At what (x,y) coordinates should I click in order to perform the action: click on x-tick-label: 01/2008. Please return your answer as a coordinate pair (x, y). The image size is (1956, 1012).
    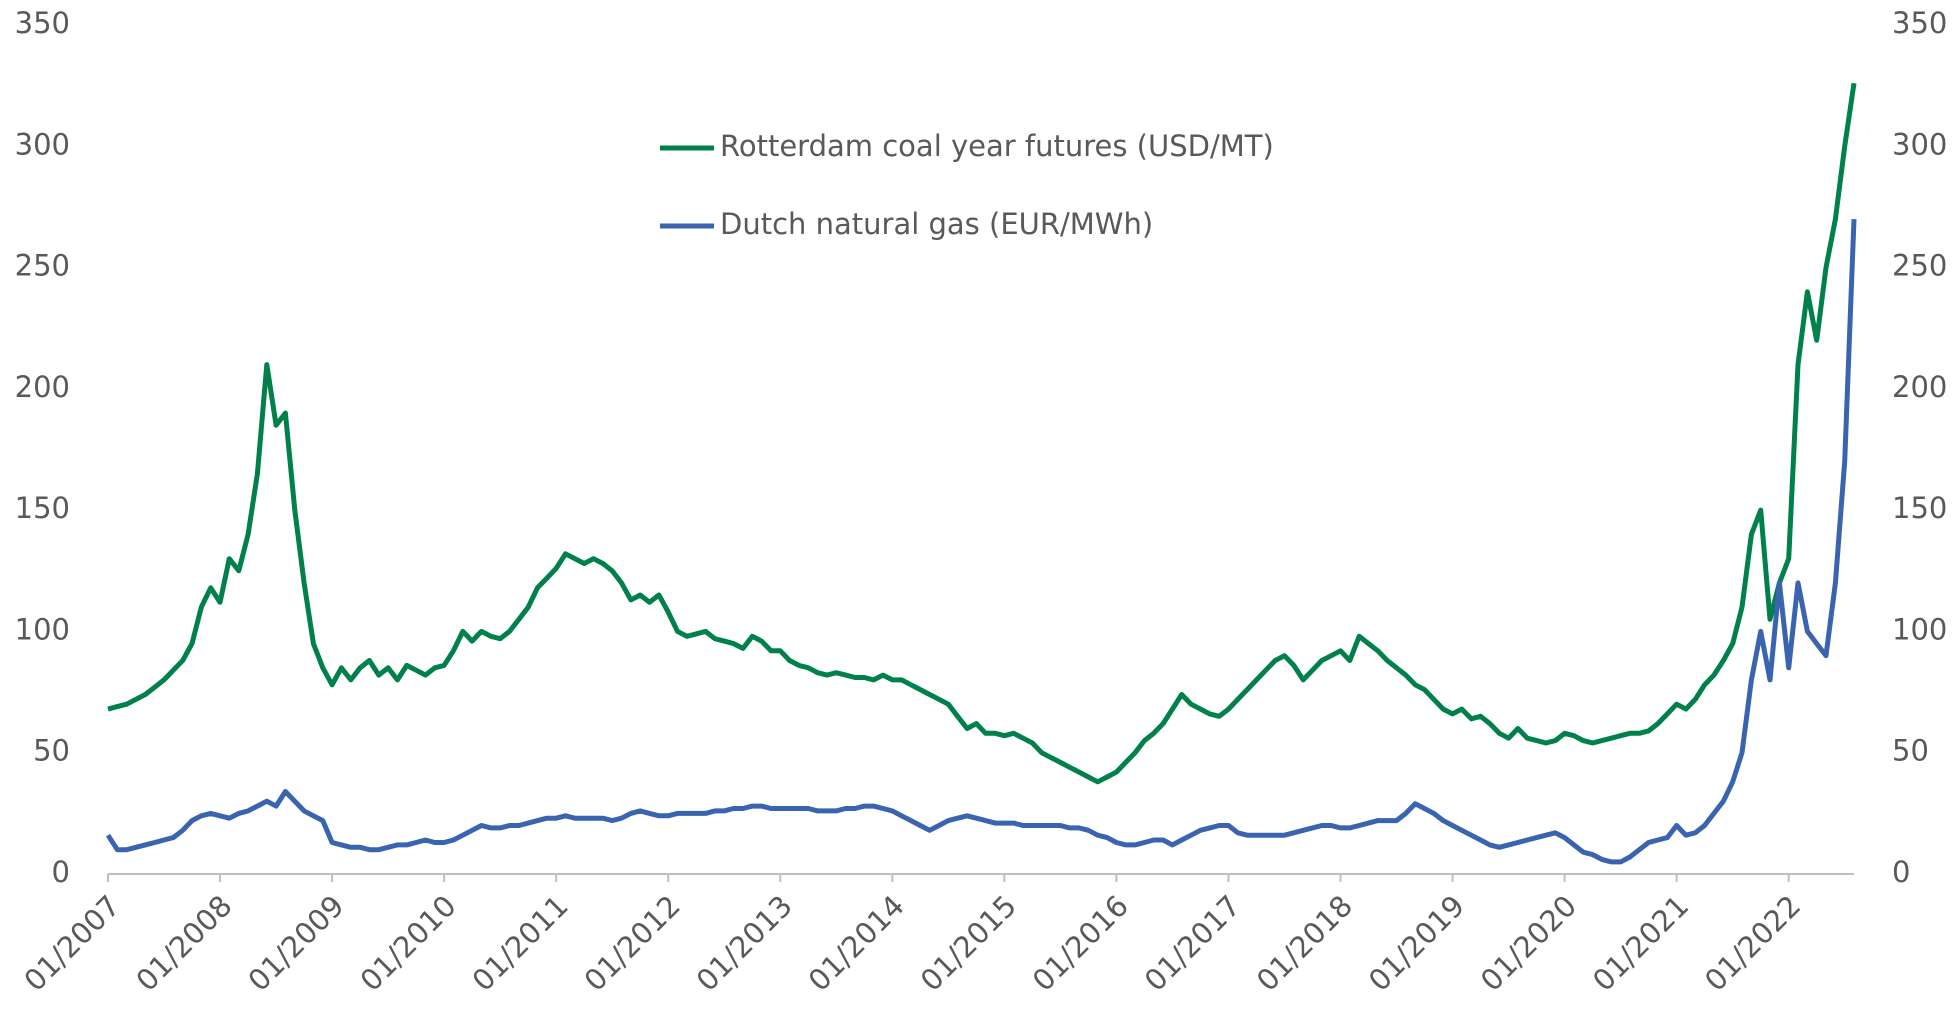
    Looking at the image, I should click on (183, 943).